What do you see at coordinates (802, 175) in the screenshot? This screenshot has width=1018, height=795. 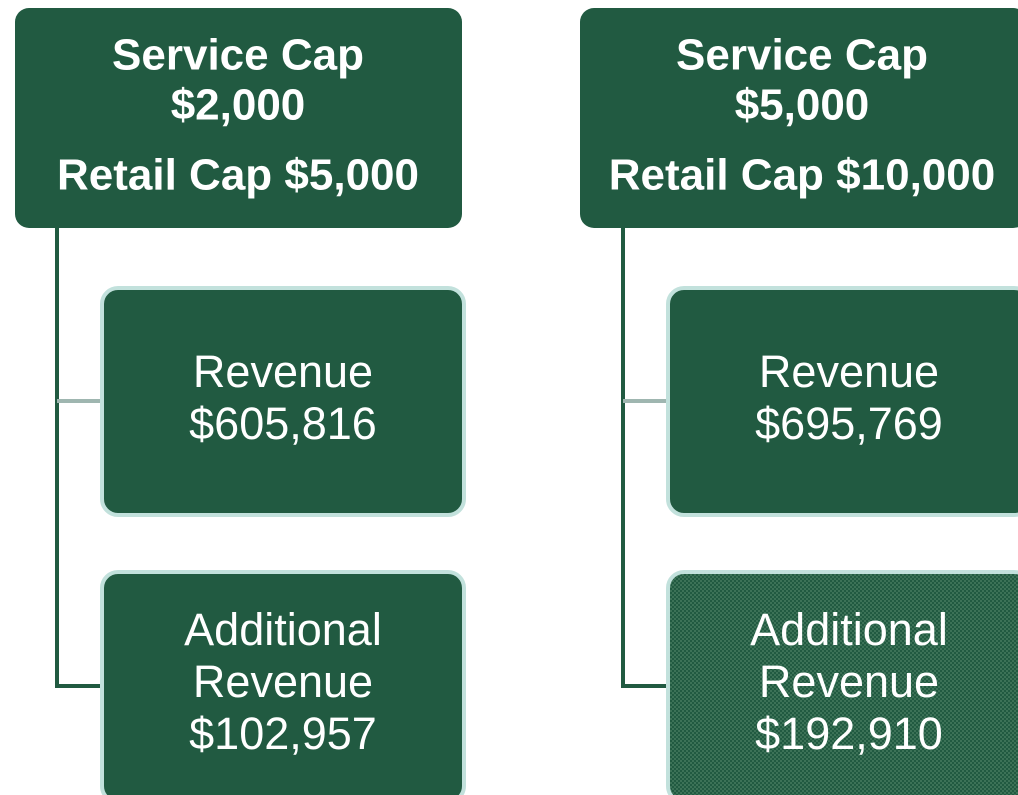 I see `header-text: Retail Cap $10,000` at bounding box center [802, 175].